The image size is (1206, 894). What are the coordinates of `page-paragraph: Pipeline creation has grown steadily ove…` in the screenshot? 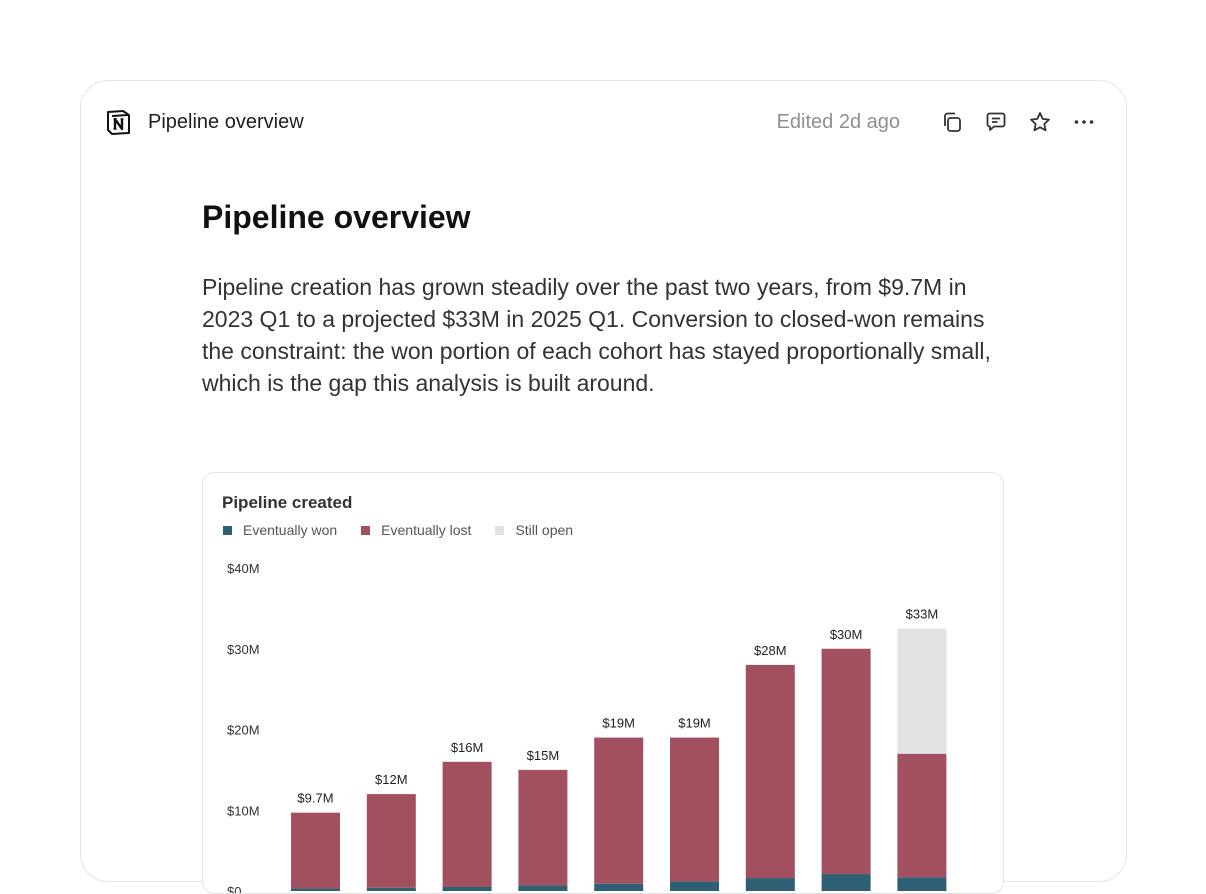 It's located at (596, 335).